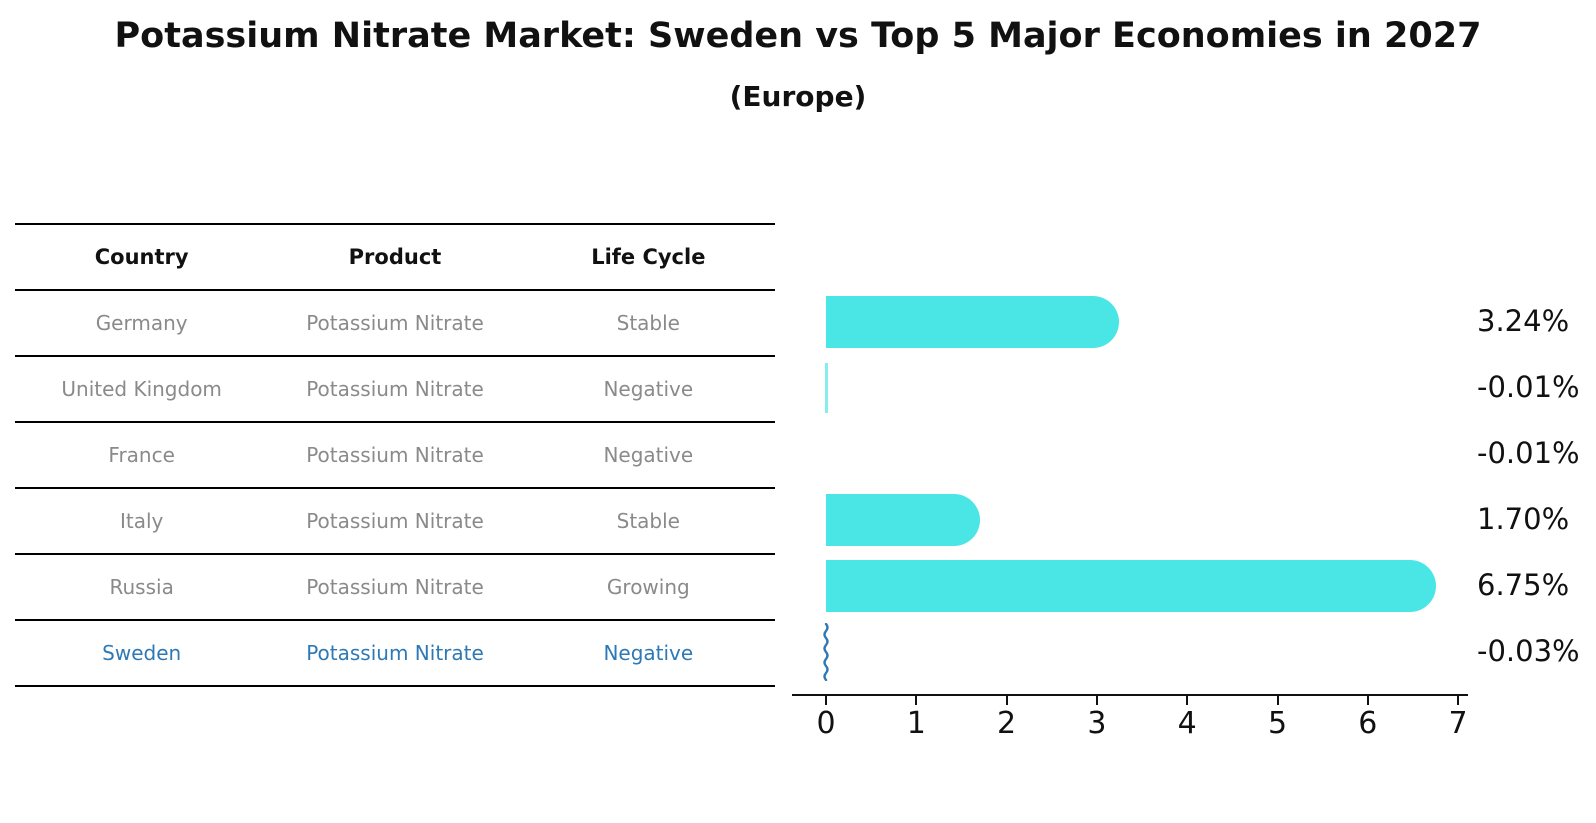 This screenshot has width=1596, height=823. What do you see at coordinates (648, 257) in the screenshot?
I see `column-header-life-cycle: Life Cycle` at bounding box center [648, 257].